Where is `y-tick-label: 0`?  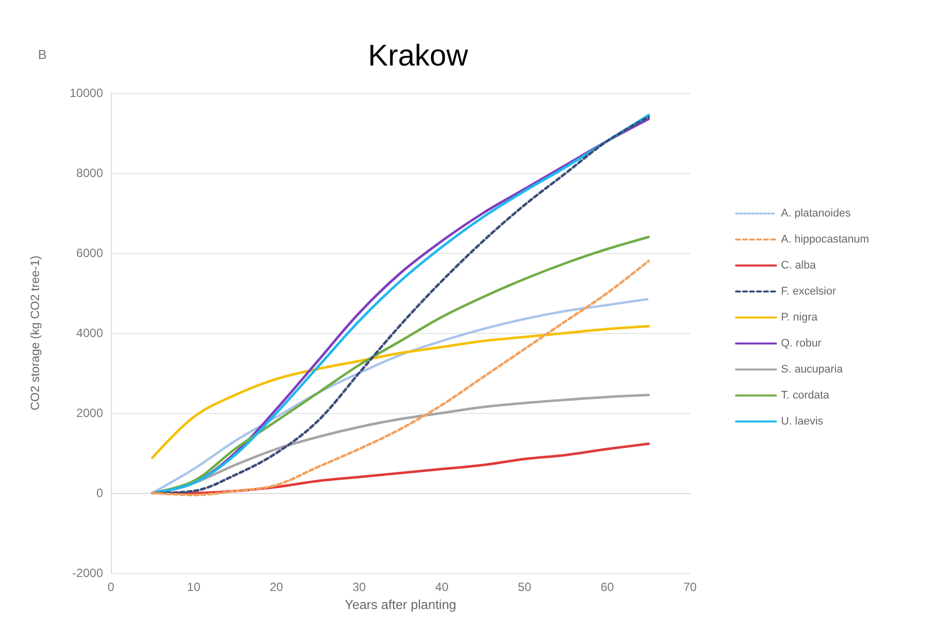
y-tick-label: 0 is located at coordinates (100, 493).